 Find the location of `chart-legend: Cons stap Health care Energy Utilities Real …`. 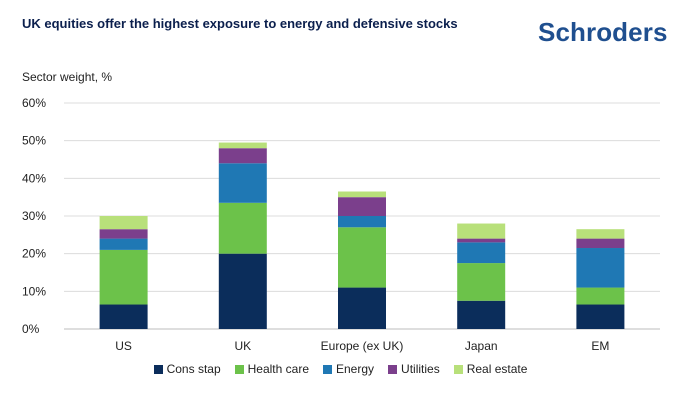

chart-legend: Cons stap Health care Energy Utilities Real … is located at coordinates (340, 369).